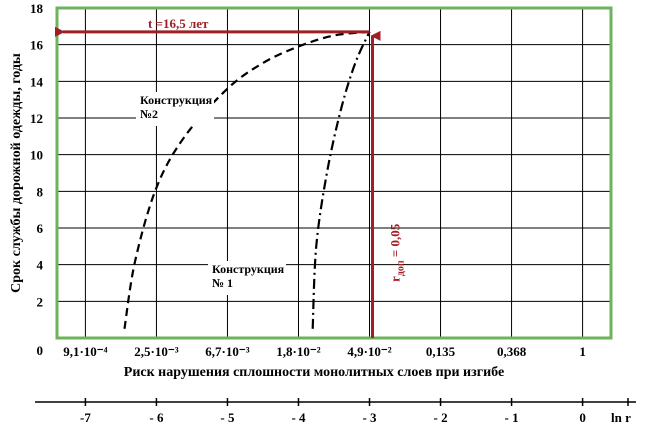 The height and width of the screenshot is (430, 646). What do you see at coordinates (36, 155) in the screenshot?
I see `y-tick-label: 10` at bounding box center [36, 155].